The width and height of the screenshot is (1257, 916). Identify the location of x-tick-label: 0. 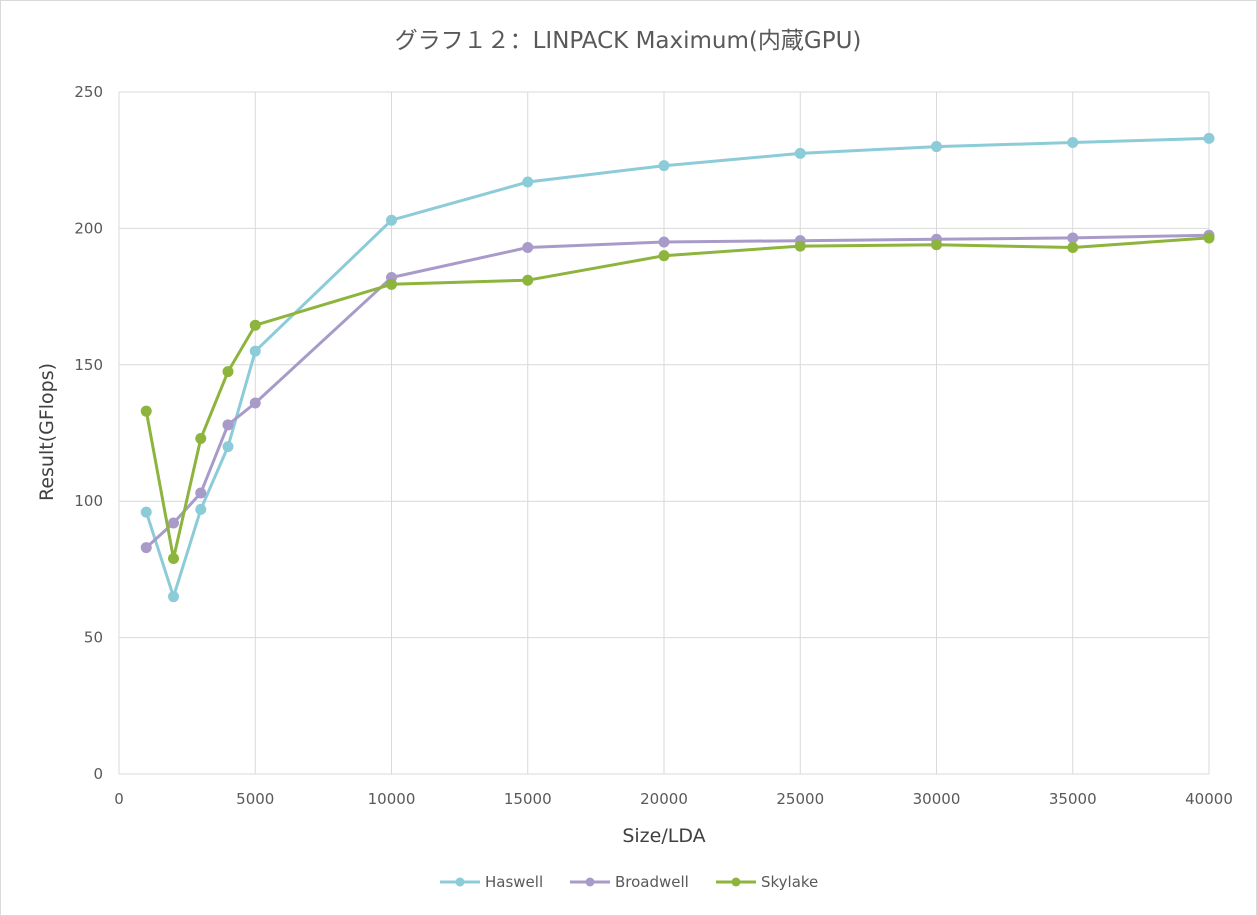
(119, 799).